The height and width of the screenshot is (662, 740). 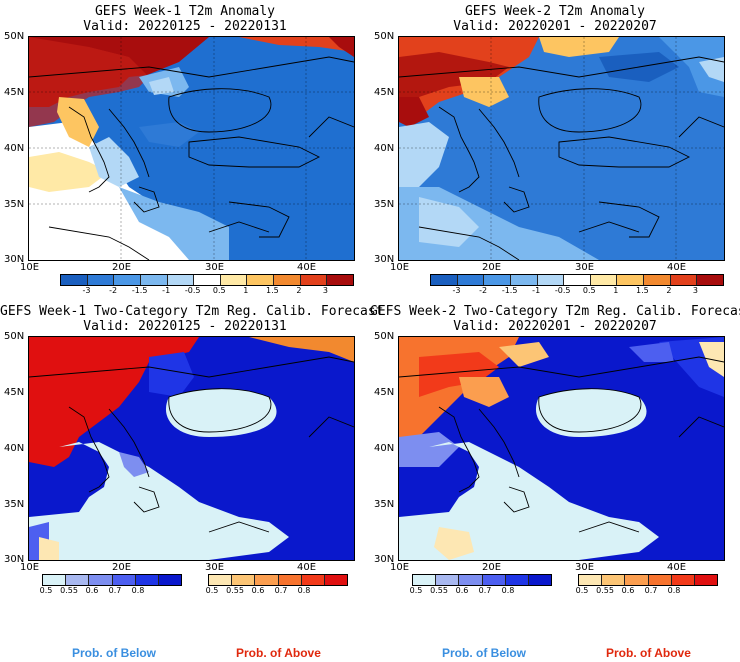 What do you see at coordinates (299, 290) in the screenshot?
I see `colorbar-tick-label: 2` at bounding box center [299, 290].